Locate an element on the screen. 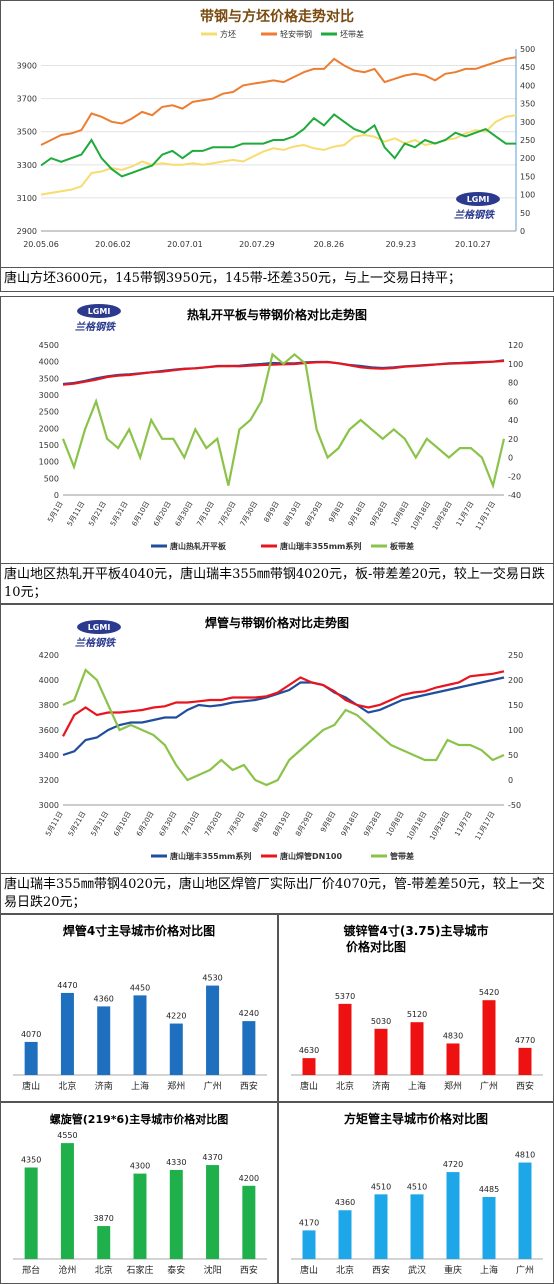 The height and width of the screenshot is (1284, 554). bar-value-label: 5120 is located at coordinates (417, 1014).